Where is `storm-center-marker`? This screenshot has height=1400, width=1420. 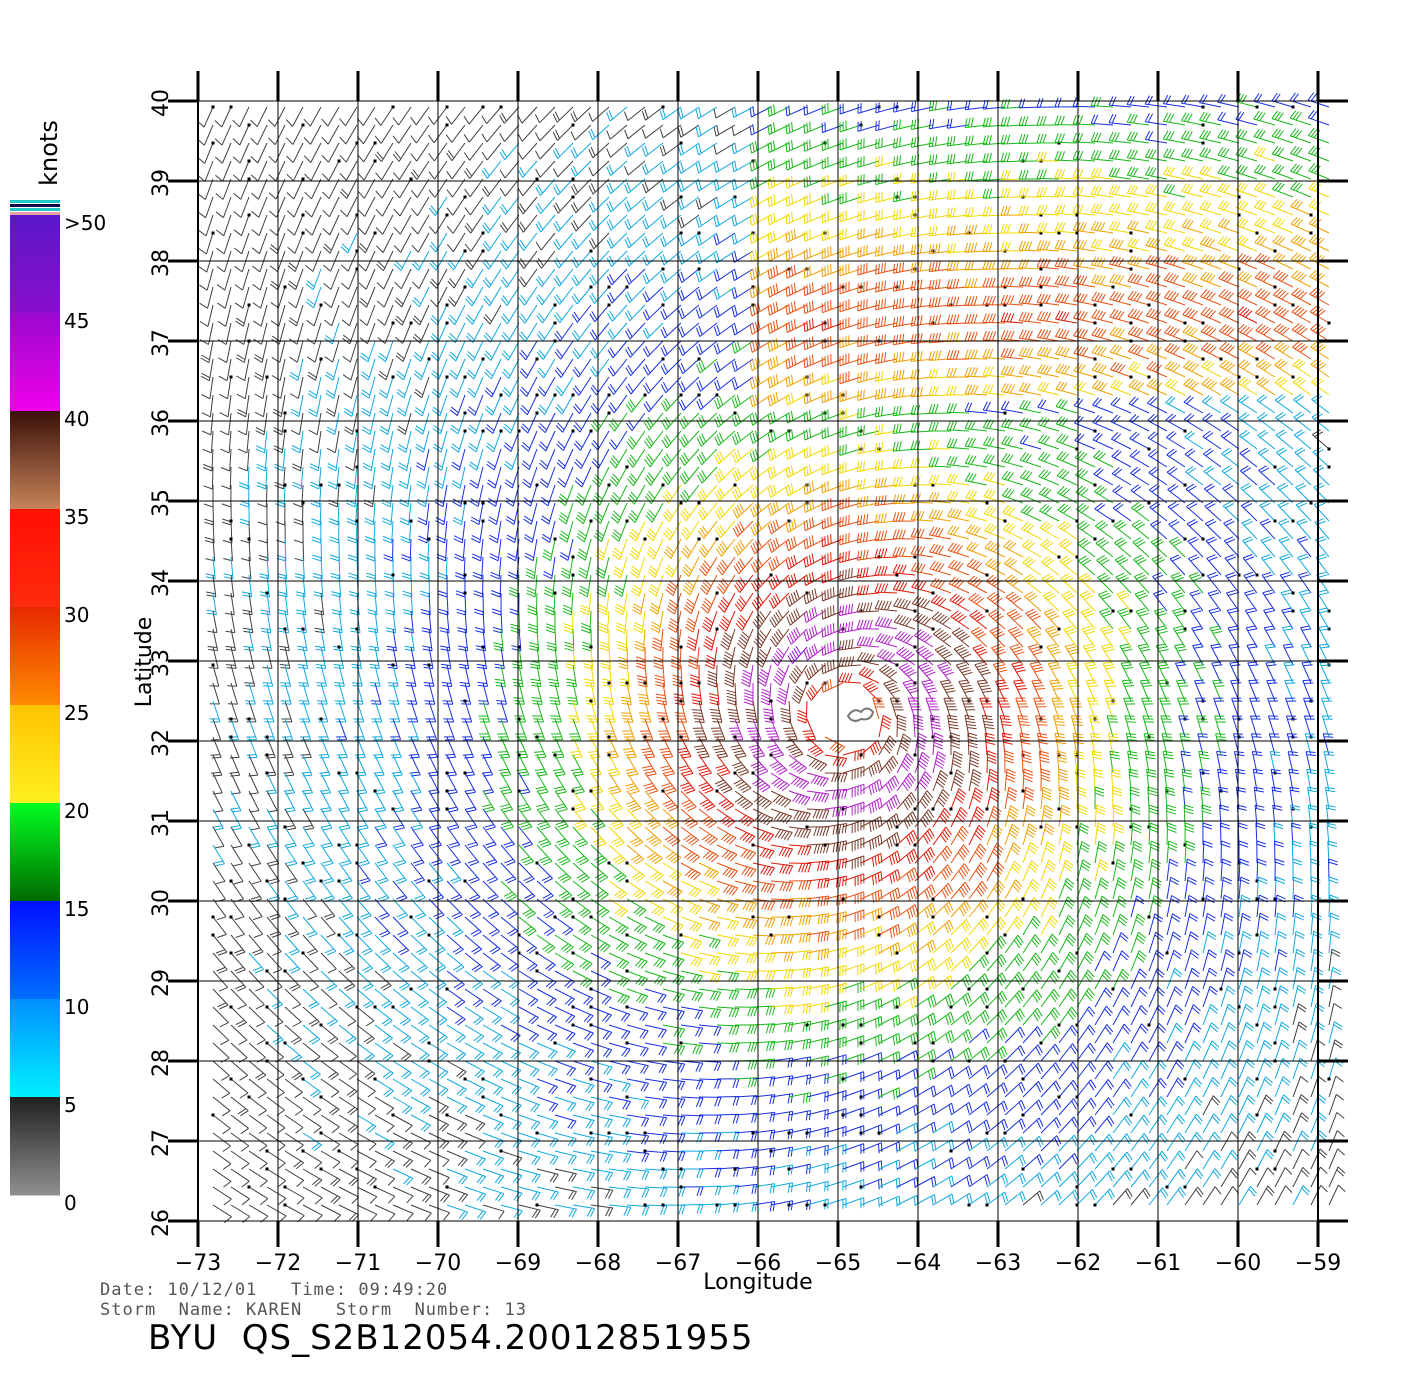 storm-center-marker is located at coordinates (860, 714).